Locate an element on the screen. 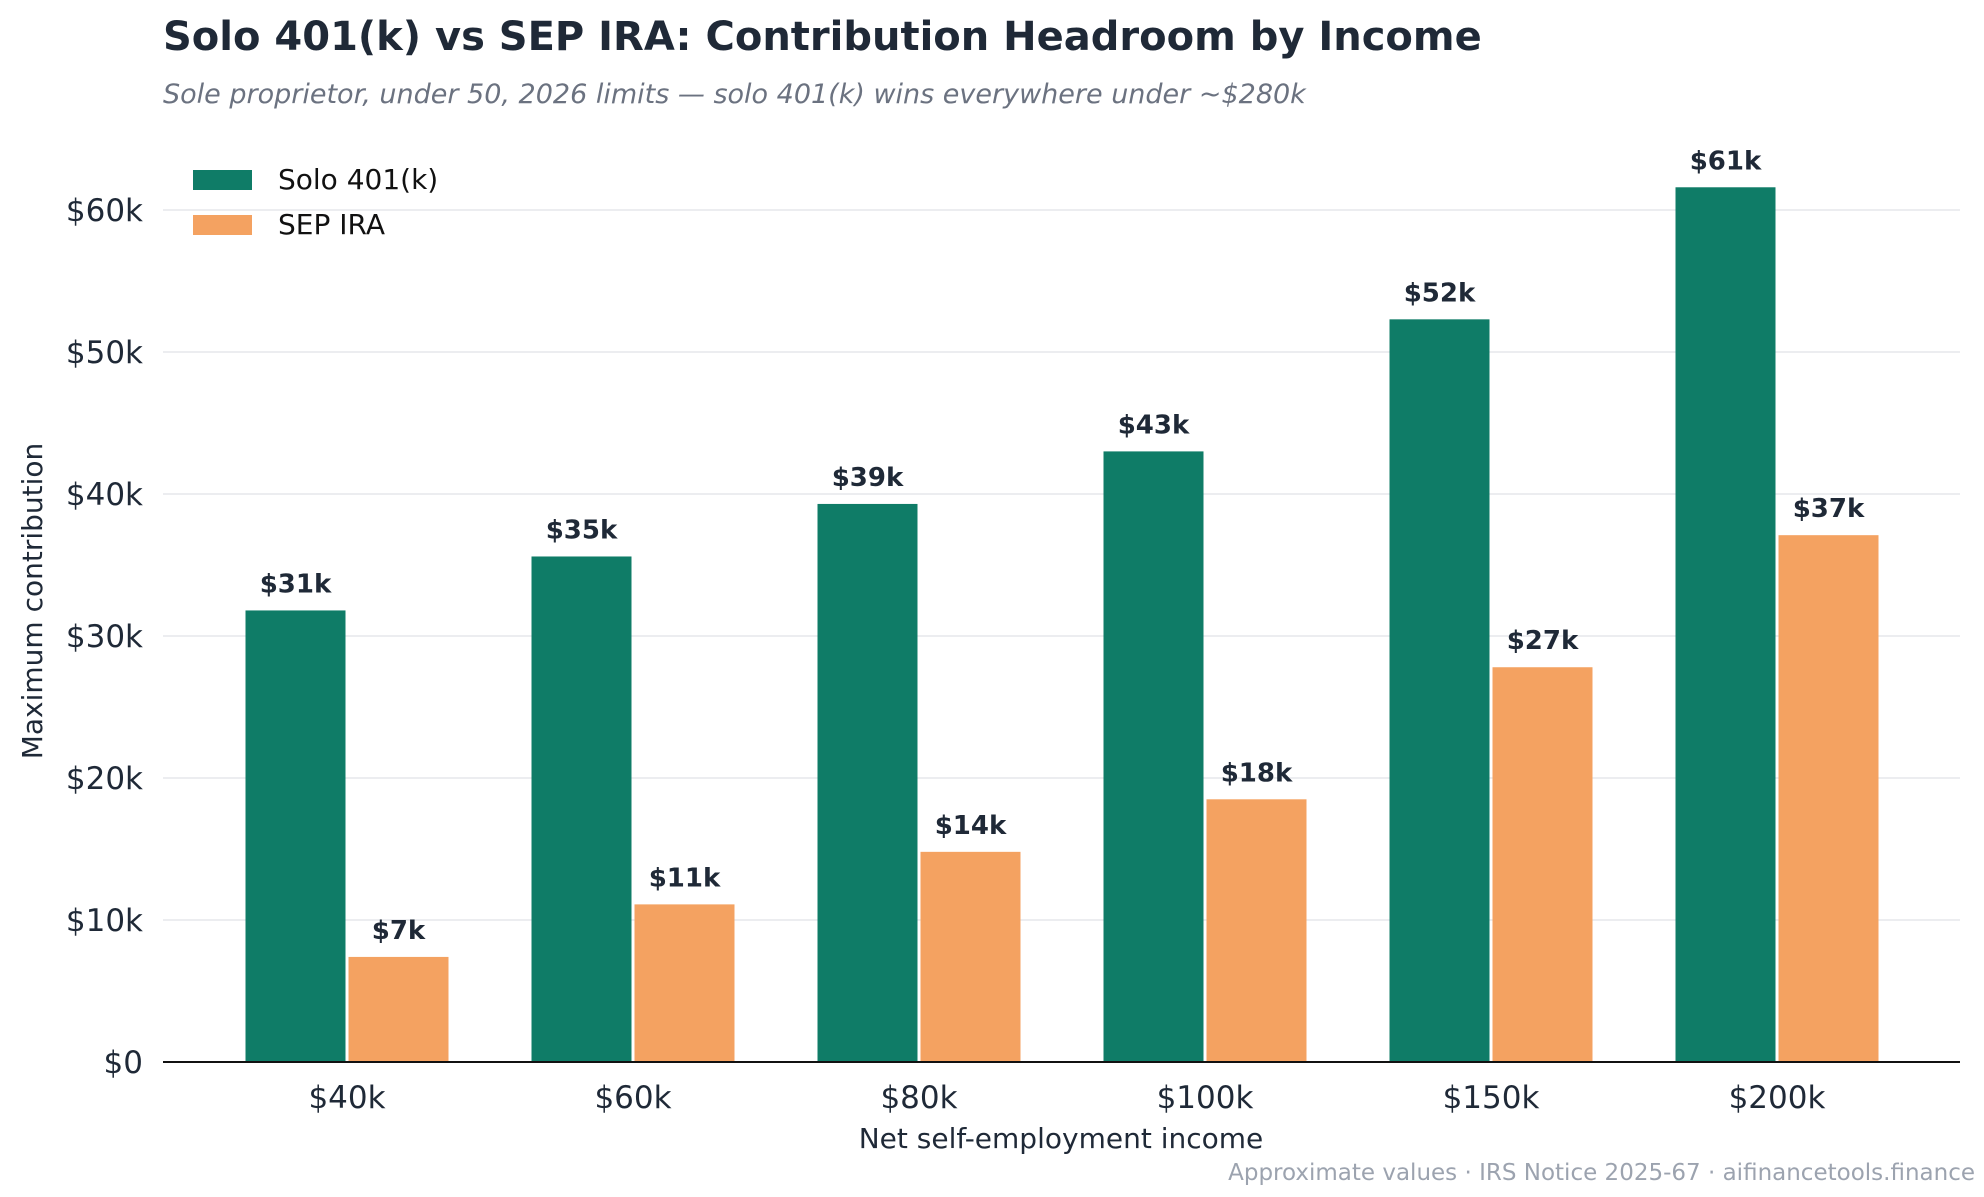 This screenshot has width=1984, height=1197. bar-value-label: $18k is located at coordinates (1257, 773).